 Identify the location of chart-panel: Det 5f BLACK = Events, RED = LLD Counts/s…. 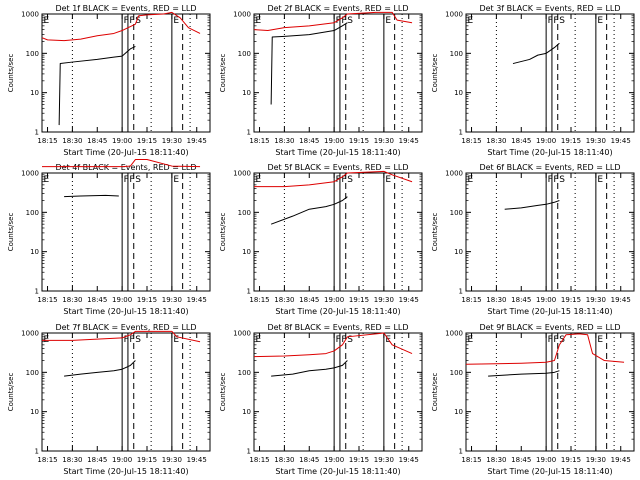
(321, 239).